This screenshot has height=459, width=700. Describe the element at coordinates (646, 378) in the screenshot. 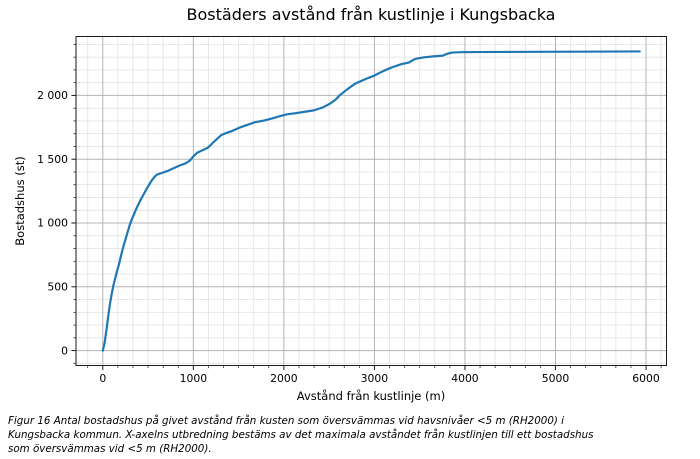

I see `svg-text: 6000` at that location.